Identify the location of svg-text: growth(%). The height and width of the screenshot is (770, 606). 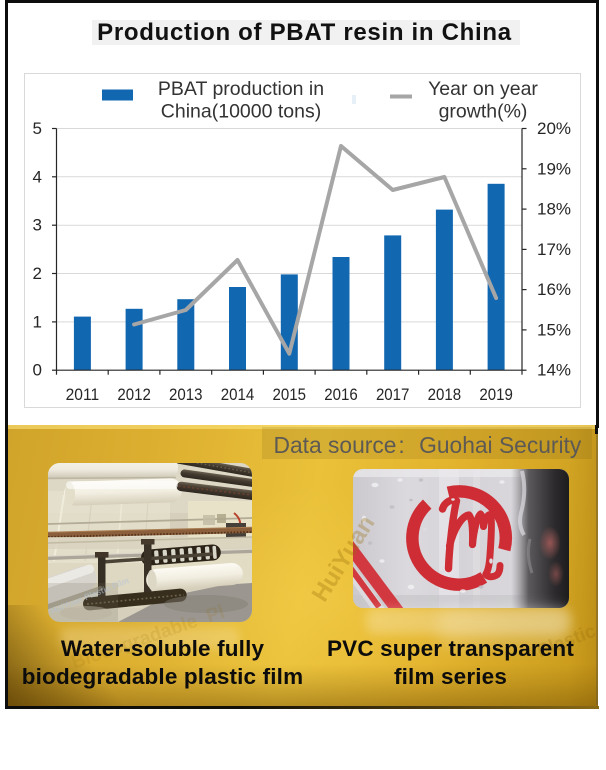
(483, 112).